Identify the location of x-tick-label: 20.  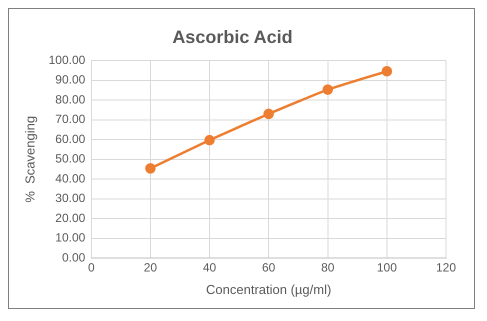
(151, 267).